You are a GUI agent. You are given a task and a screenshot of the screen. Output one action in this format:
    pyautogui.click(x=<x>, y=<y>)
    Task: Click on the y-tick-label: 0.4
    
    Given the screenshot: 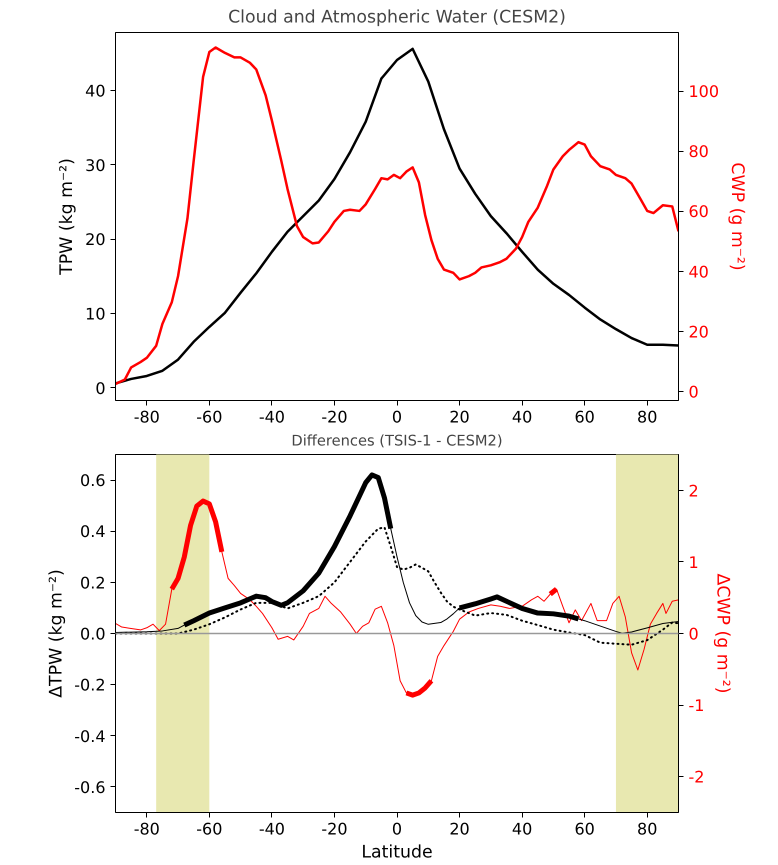 What is the action you would take?
    pyautogui.click(x=93, y=532)
    